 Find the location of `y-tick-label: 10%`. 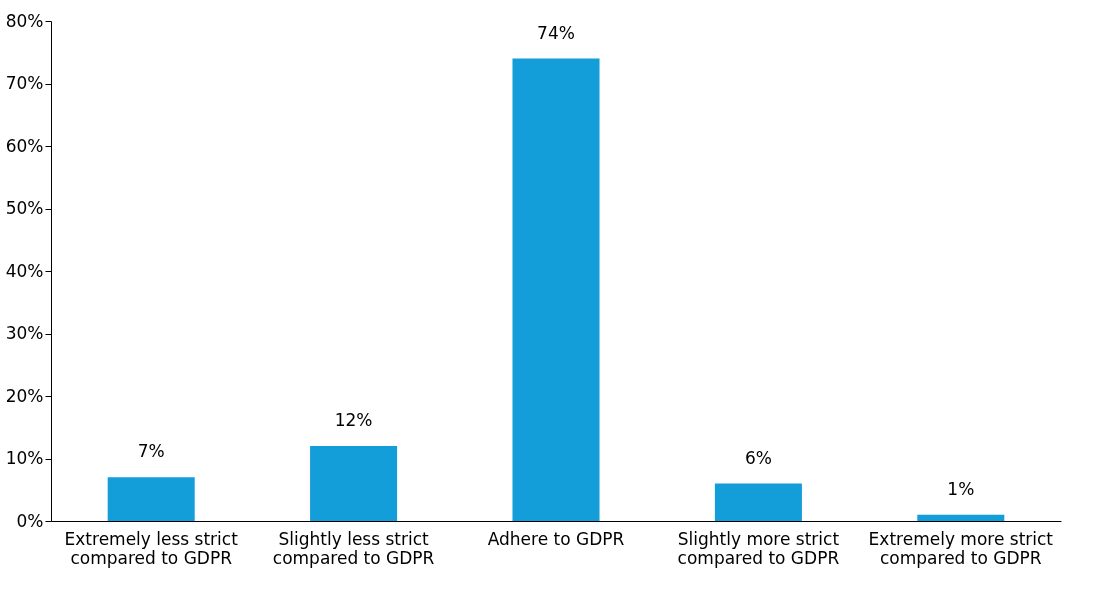

y-tick-label: 10% is located at coordinates (24, 458).